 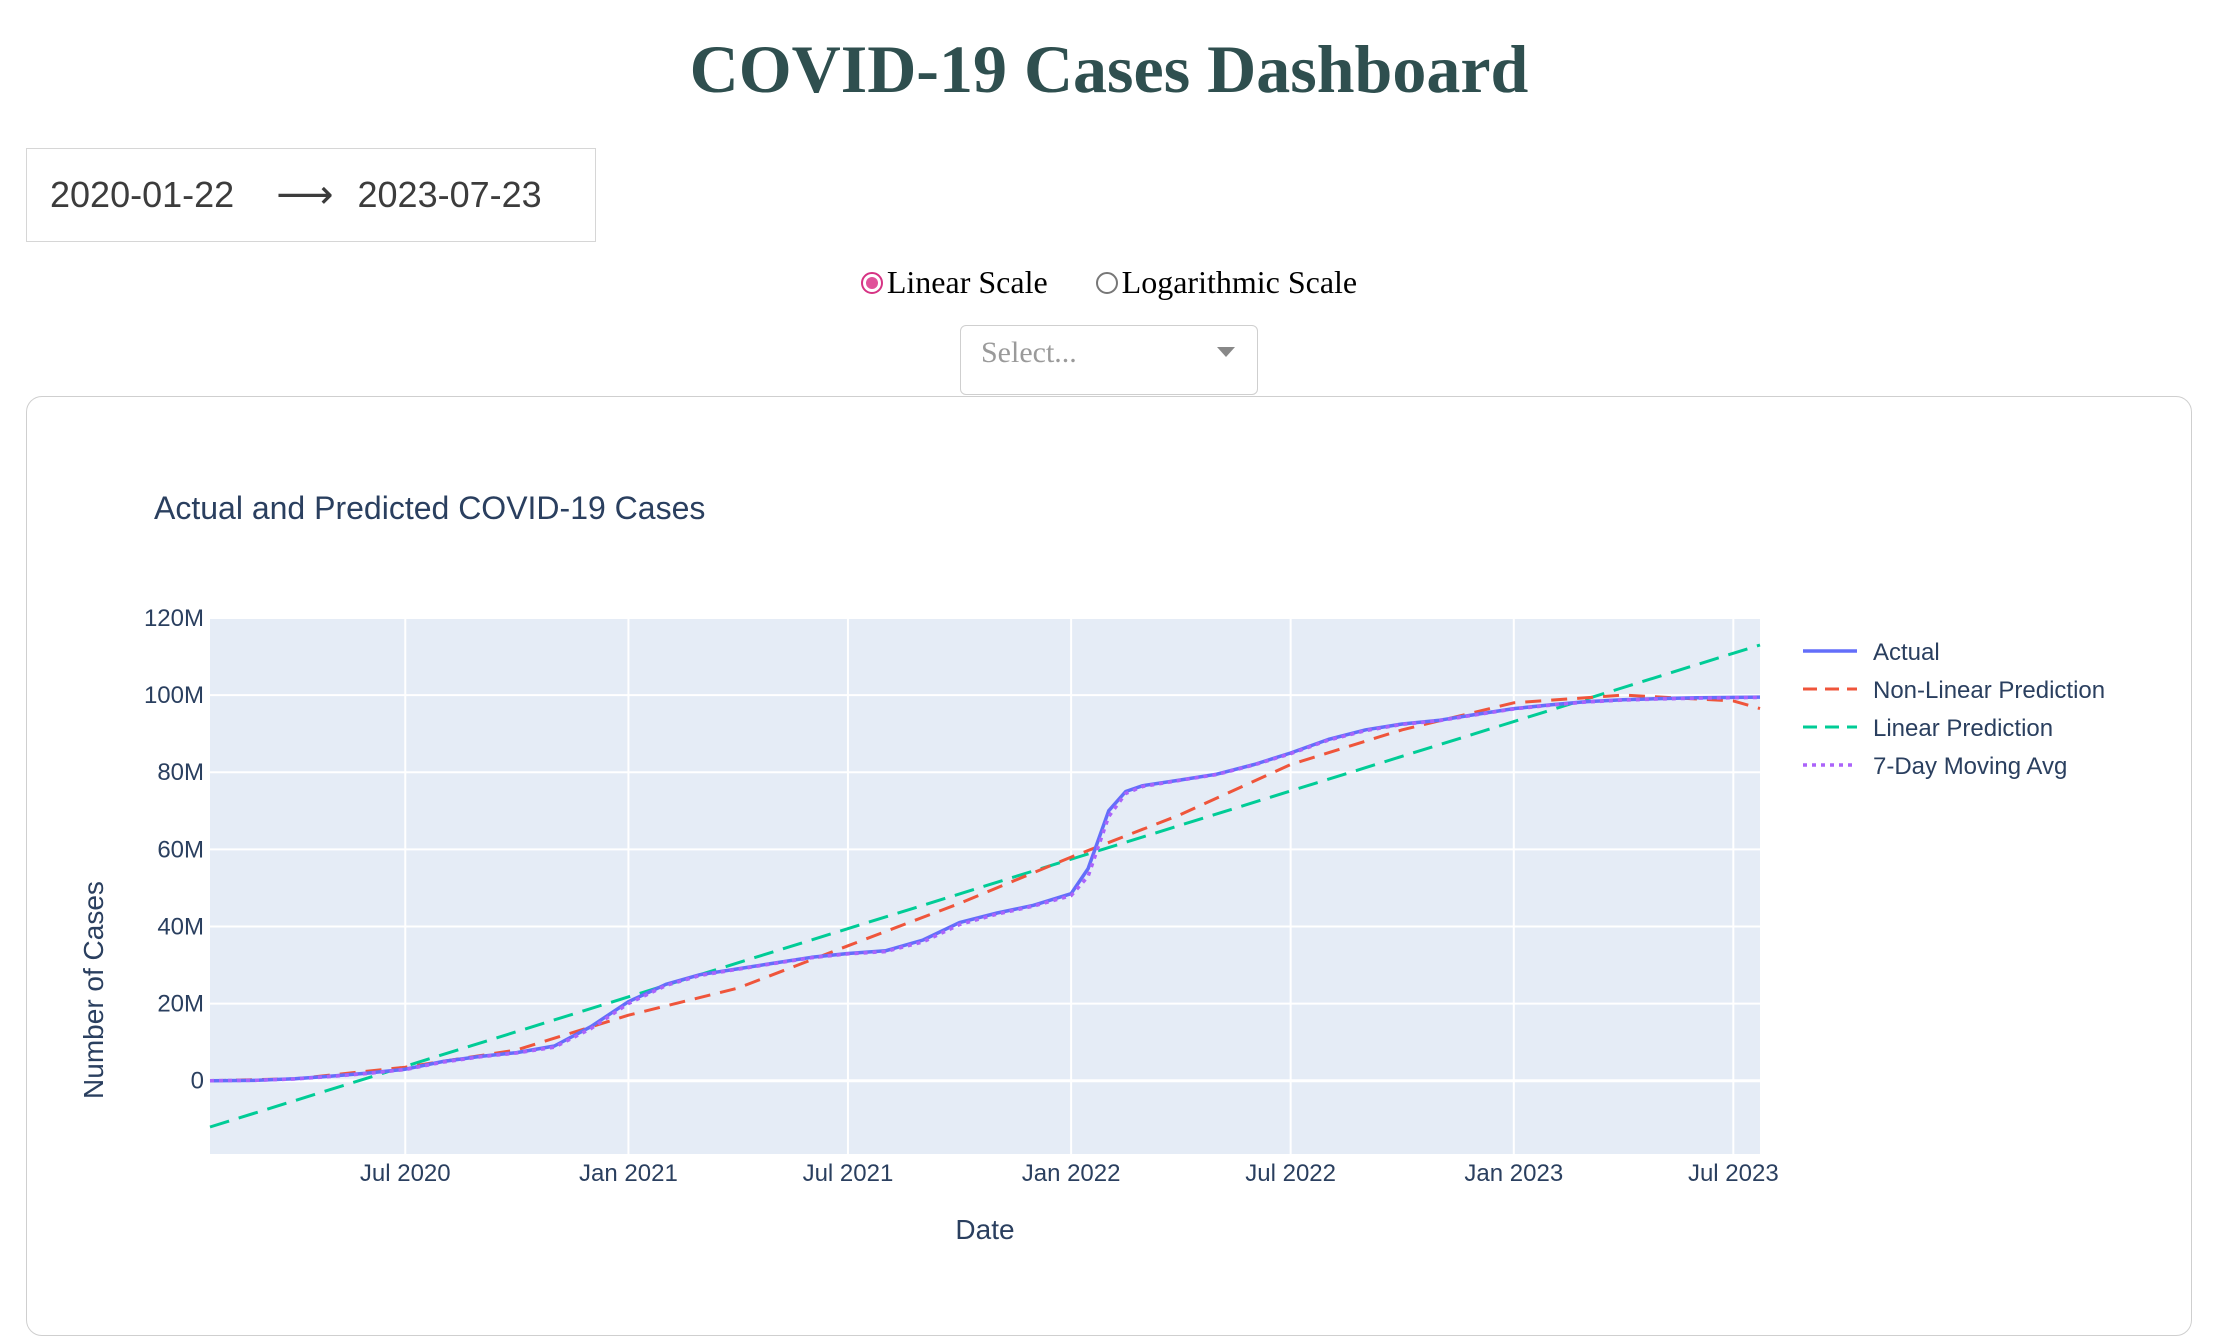 What do you see at coordinates (871, 282) in the screenshot?
I see `radio-checked-icon` at bounding box center [871, 282].